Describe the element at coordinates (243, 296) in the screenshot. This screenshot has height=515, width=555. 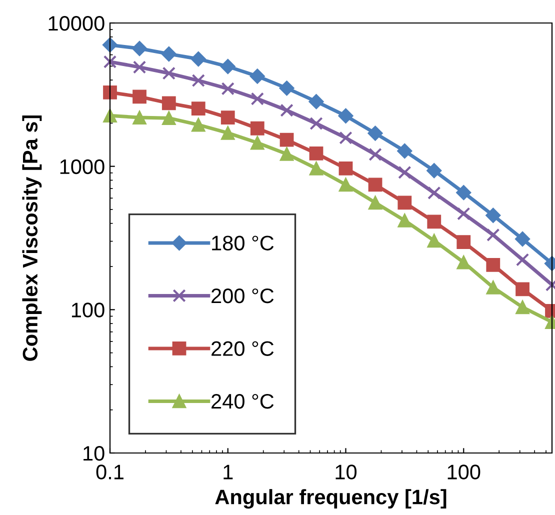
I see `legend-label: 200 °C` at that location.